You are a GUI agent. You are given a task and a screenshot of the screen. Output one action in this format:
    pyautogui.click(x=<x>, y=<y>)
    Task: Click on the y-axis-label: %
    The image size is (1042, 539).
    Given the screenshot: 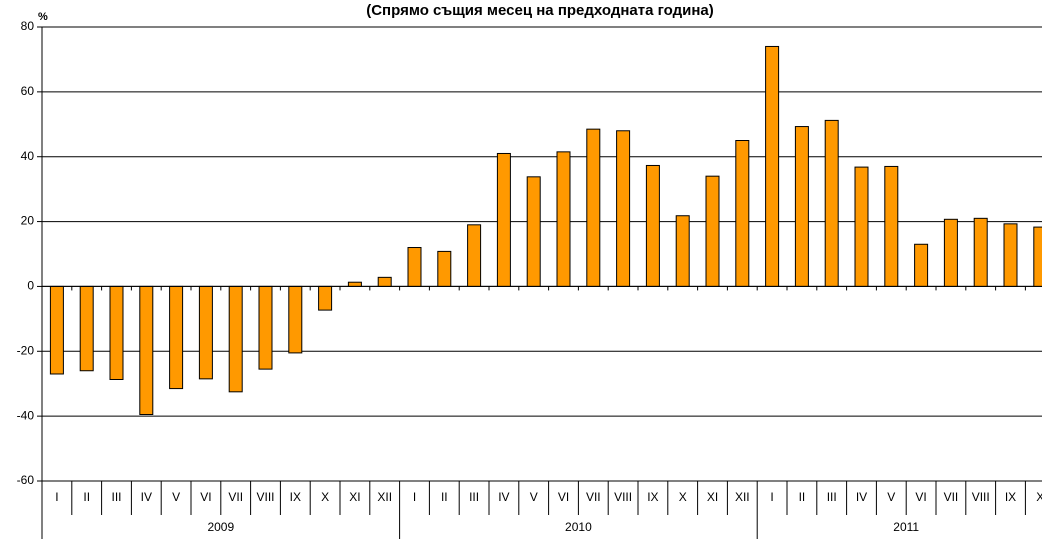 What is the action you would take?
    pyautogui.click(x=43, y=17)
    